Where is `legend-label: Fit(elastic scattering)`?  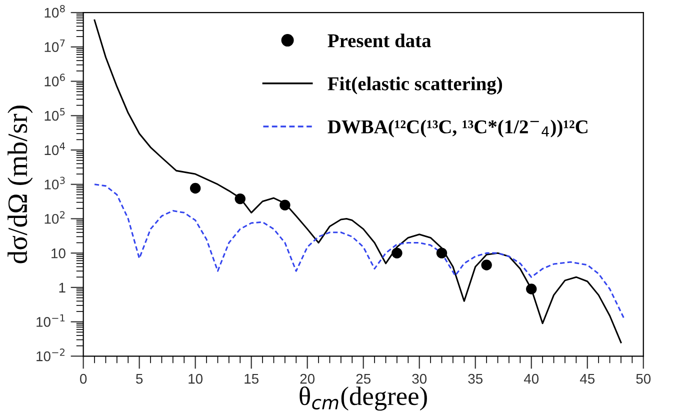
legend-label: Fit(elastic scattering) is located at coordinates (415, 85).